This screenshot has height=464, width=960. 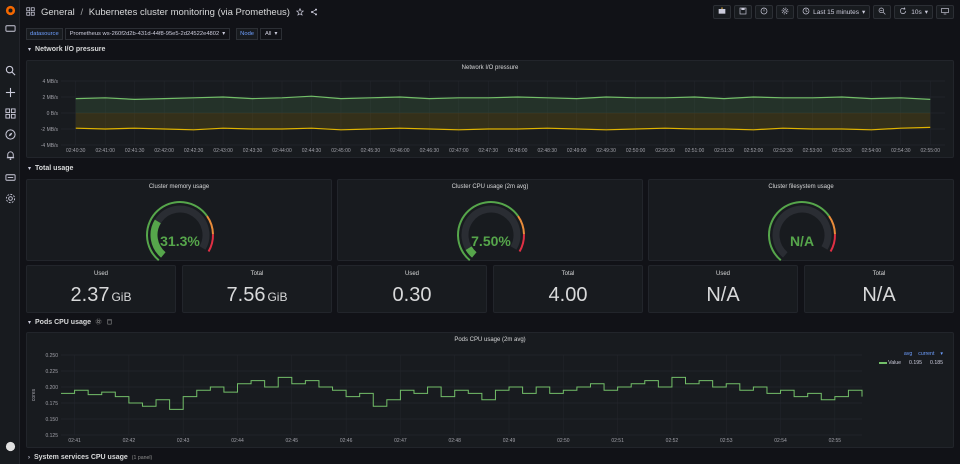 I want to click on row-title-pods: Pods CPU usage, so click(x=63, y=322).